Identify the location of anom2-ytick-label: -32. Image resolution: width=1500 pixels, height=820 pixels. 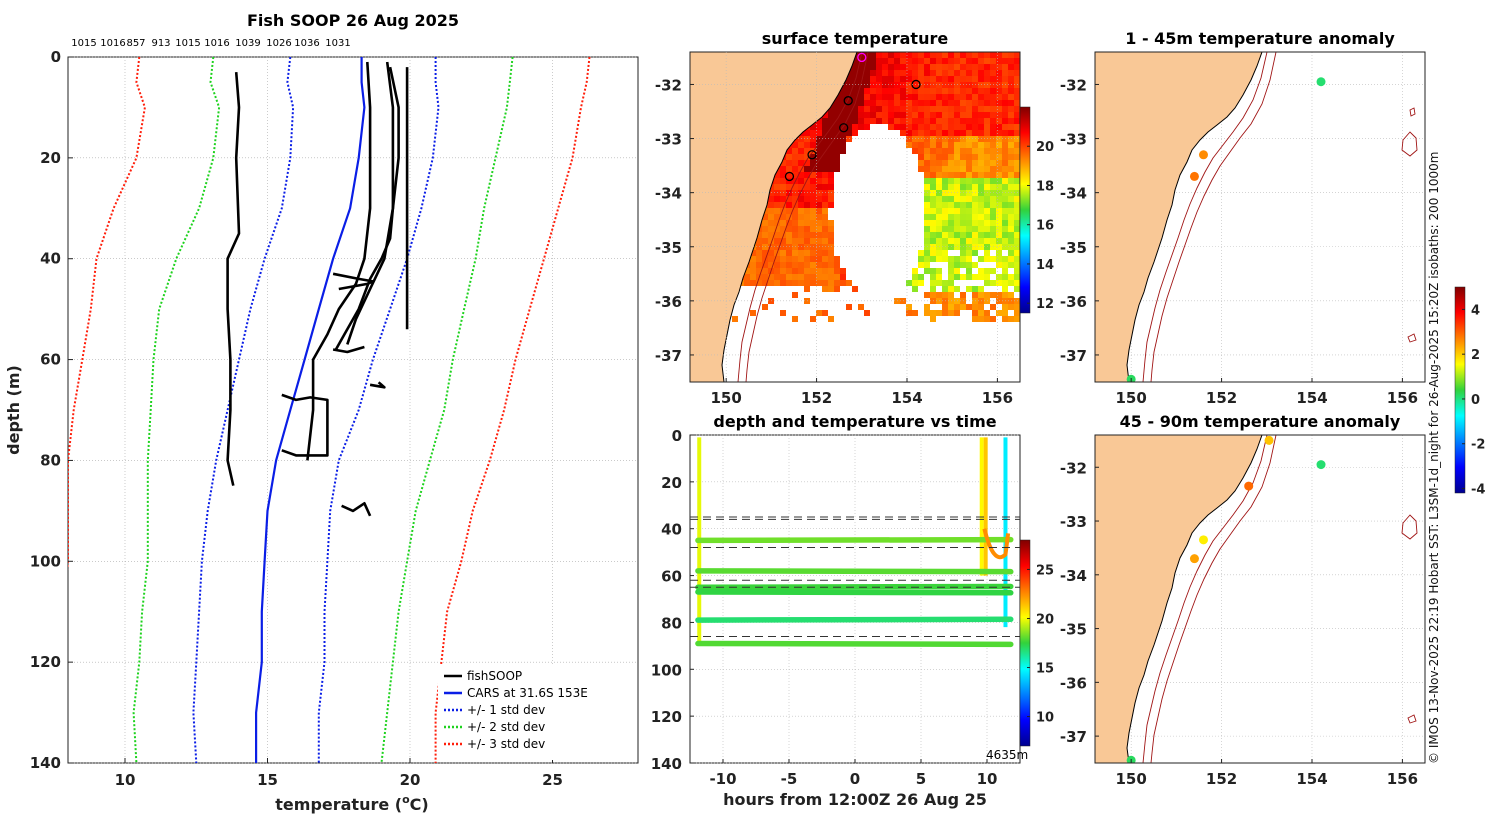
(1073, 468).